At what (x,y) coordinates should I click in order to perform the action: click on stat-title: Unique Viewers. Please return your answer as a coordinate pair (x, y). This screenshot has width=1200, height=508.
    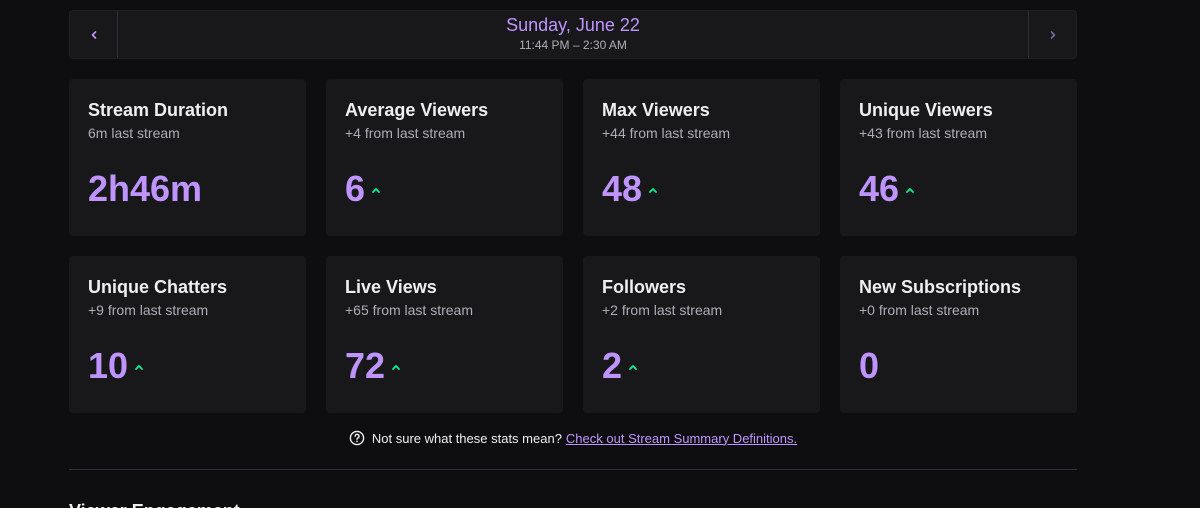
    Looking at the image, I should click on (926, 110).